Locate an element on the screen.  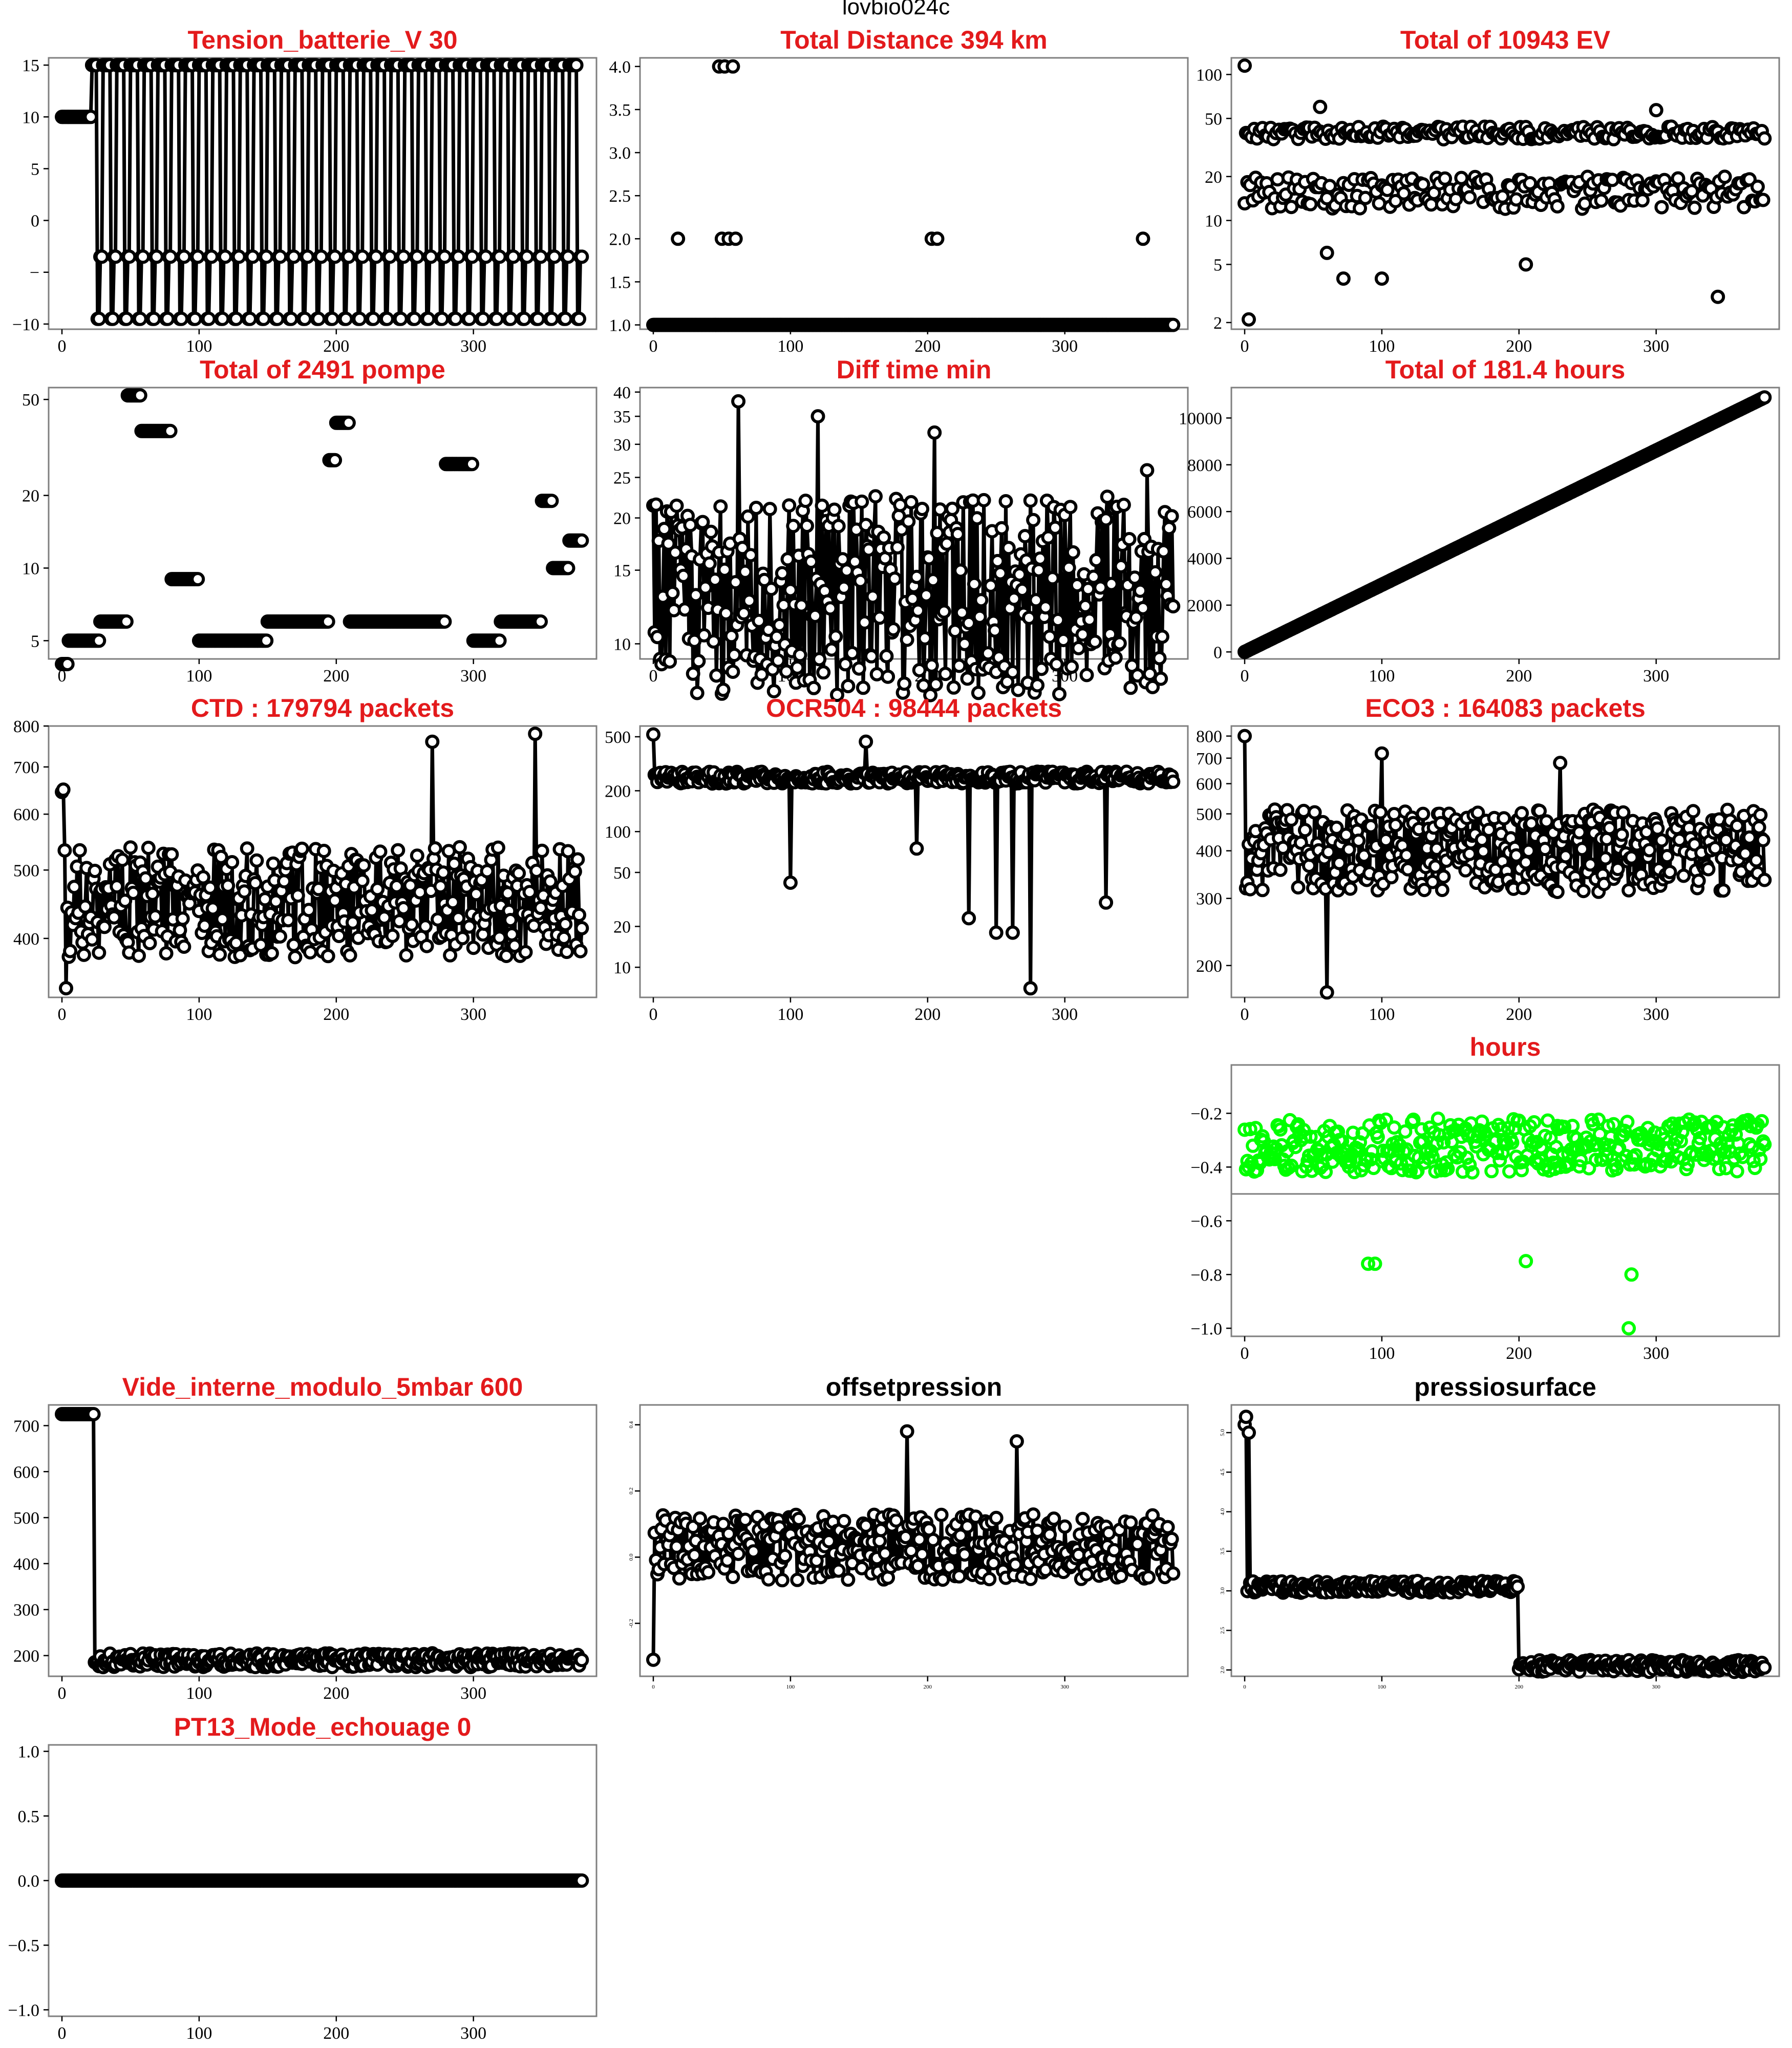
panel-title: Total of 10943 EV is located at coordinates (1505, 40).